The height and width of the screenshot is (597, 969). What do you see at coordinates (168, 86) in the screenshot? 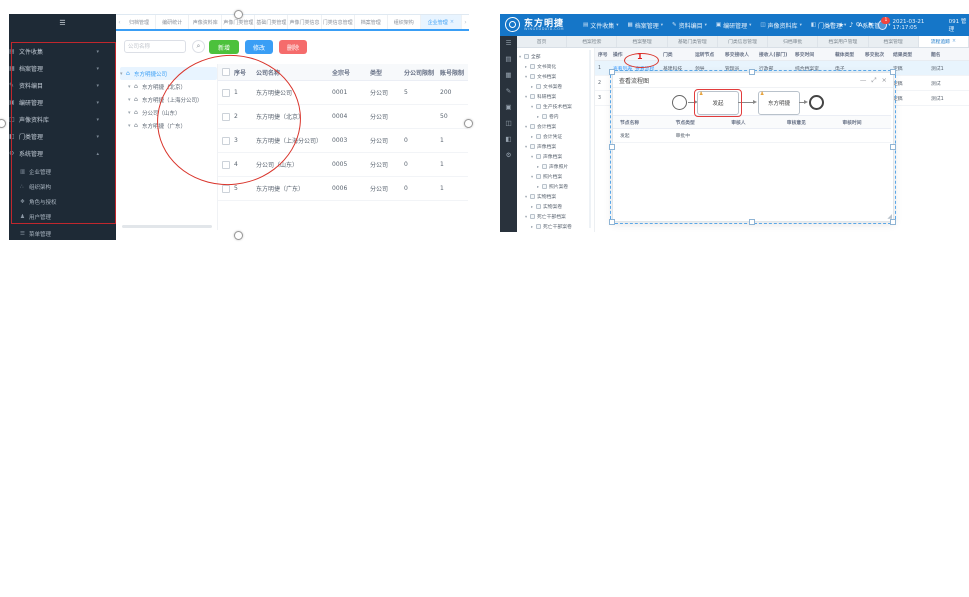
I see `tree-node: ▾ ⌂ 东方明捷（北京）` at bounding box center [168, 86].